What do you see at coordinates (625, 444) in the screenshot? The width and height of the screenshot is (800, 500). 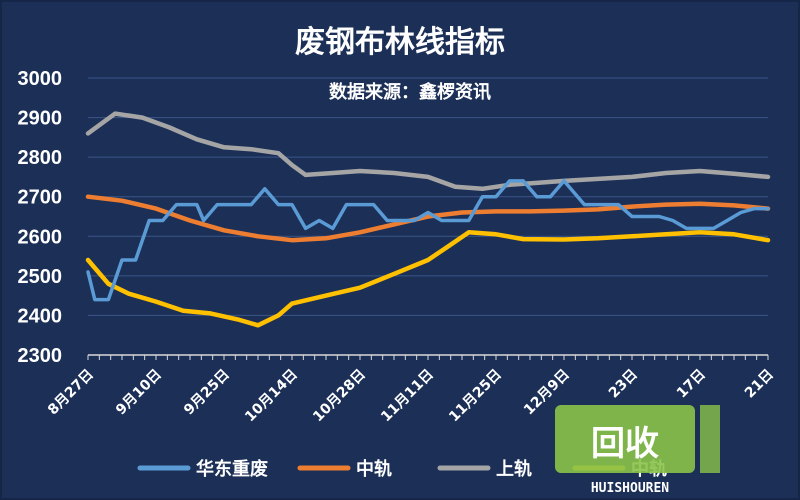 I see `watermark-text: 回收` at bounding box center [625, 444].